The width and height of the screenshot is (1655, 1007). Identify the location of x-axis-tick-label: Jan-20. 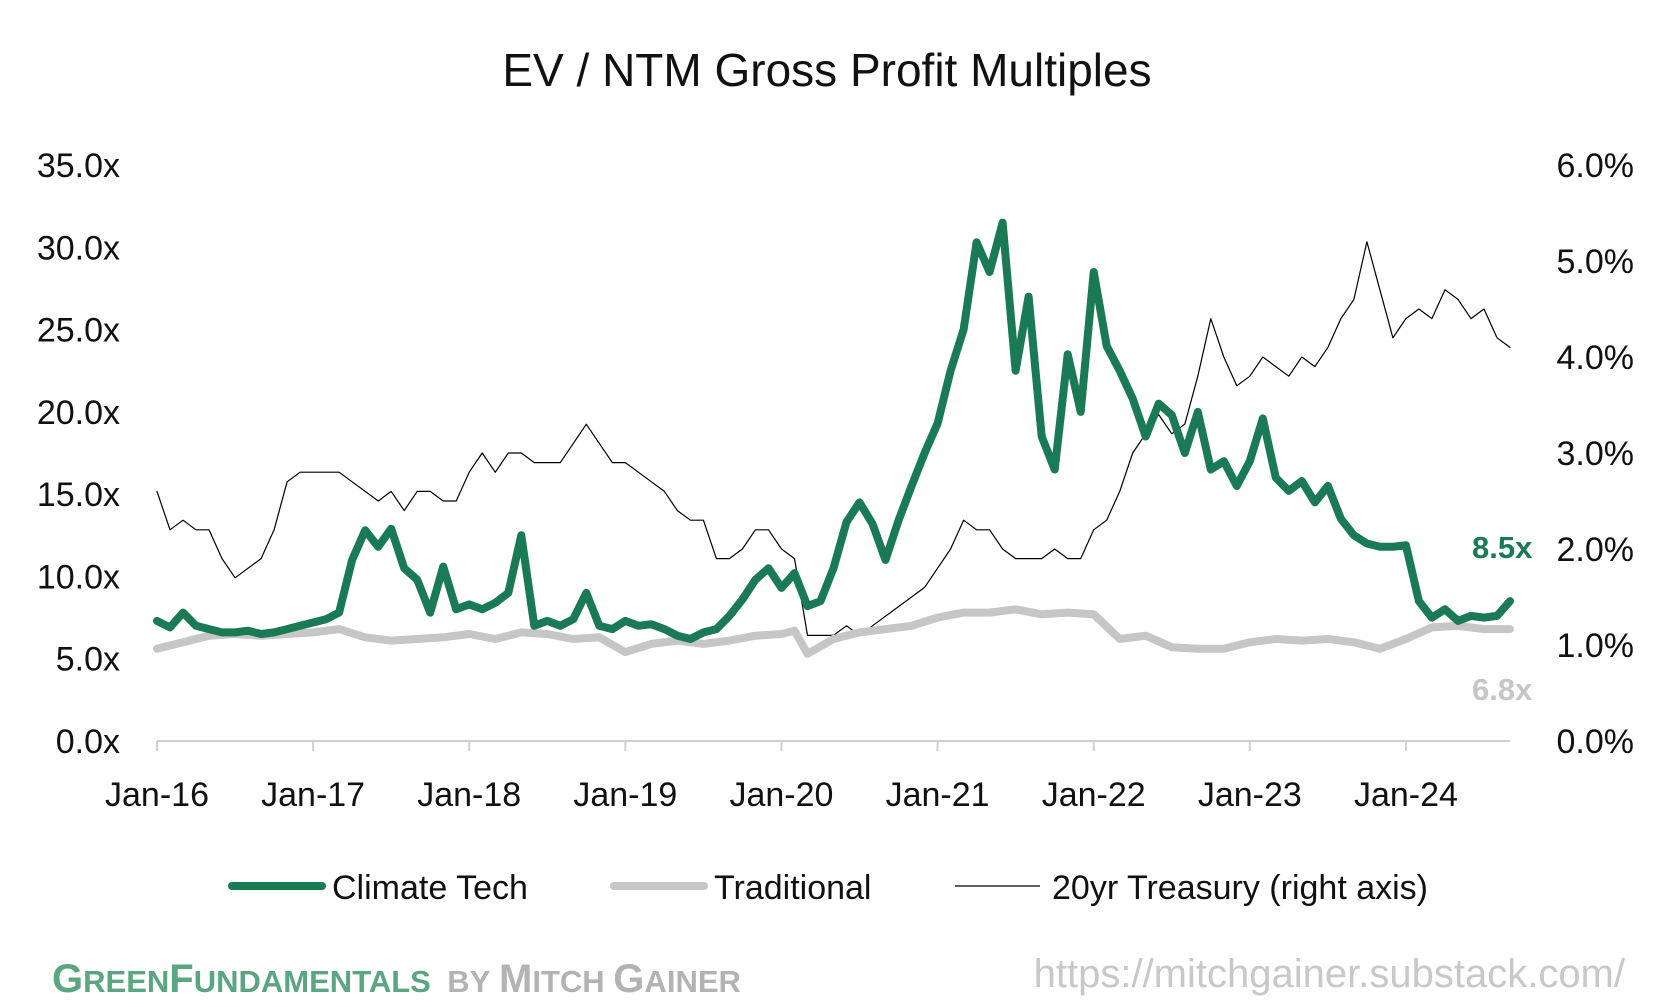
(781, 795).